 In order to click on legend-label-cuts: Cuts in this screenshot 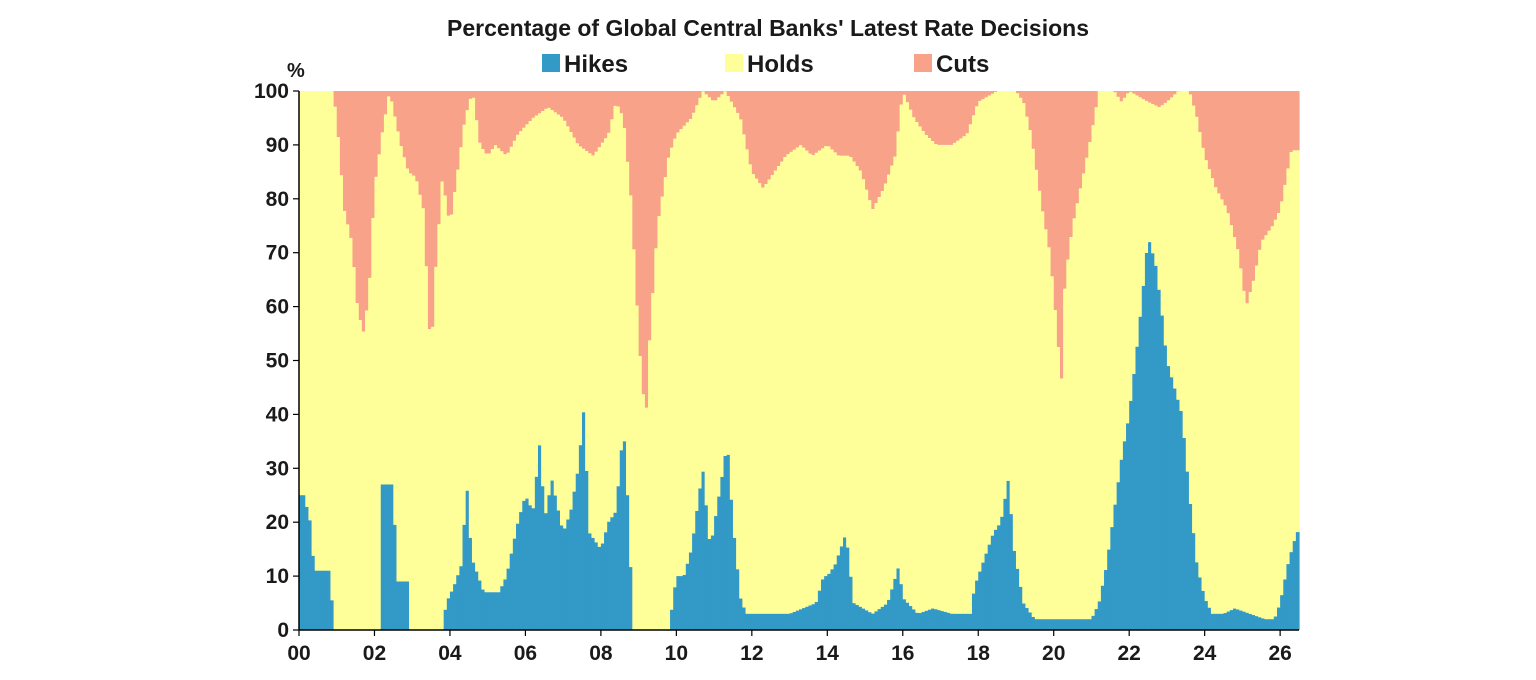, I will do `click(962, 64)`.